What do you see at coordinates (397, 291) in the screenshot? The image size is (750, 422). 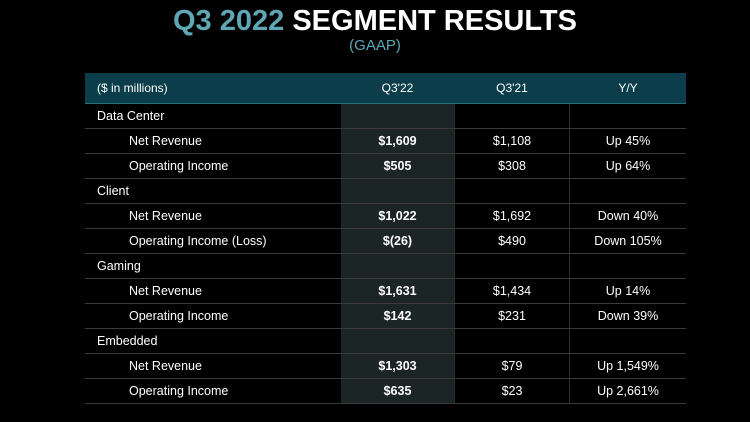 I see `cell-q3-22: $1,631` at bounding box center [397, 291].